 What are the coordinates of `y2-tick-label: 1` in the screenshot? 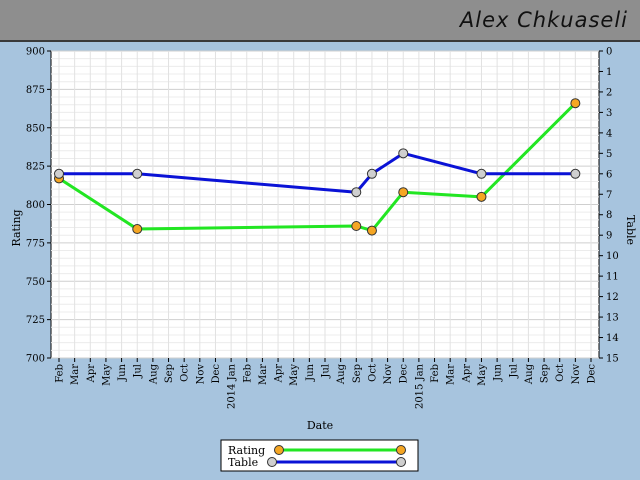 It's located at (609, 72).